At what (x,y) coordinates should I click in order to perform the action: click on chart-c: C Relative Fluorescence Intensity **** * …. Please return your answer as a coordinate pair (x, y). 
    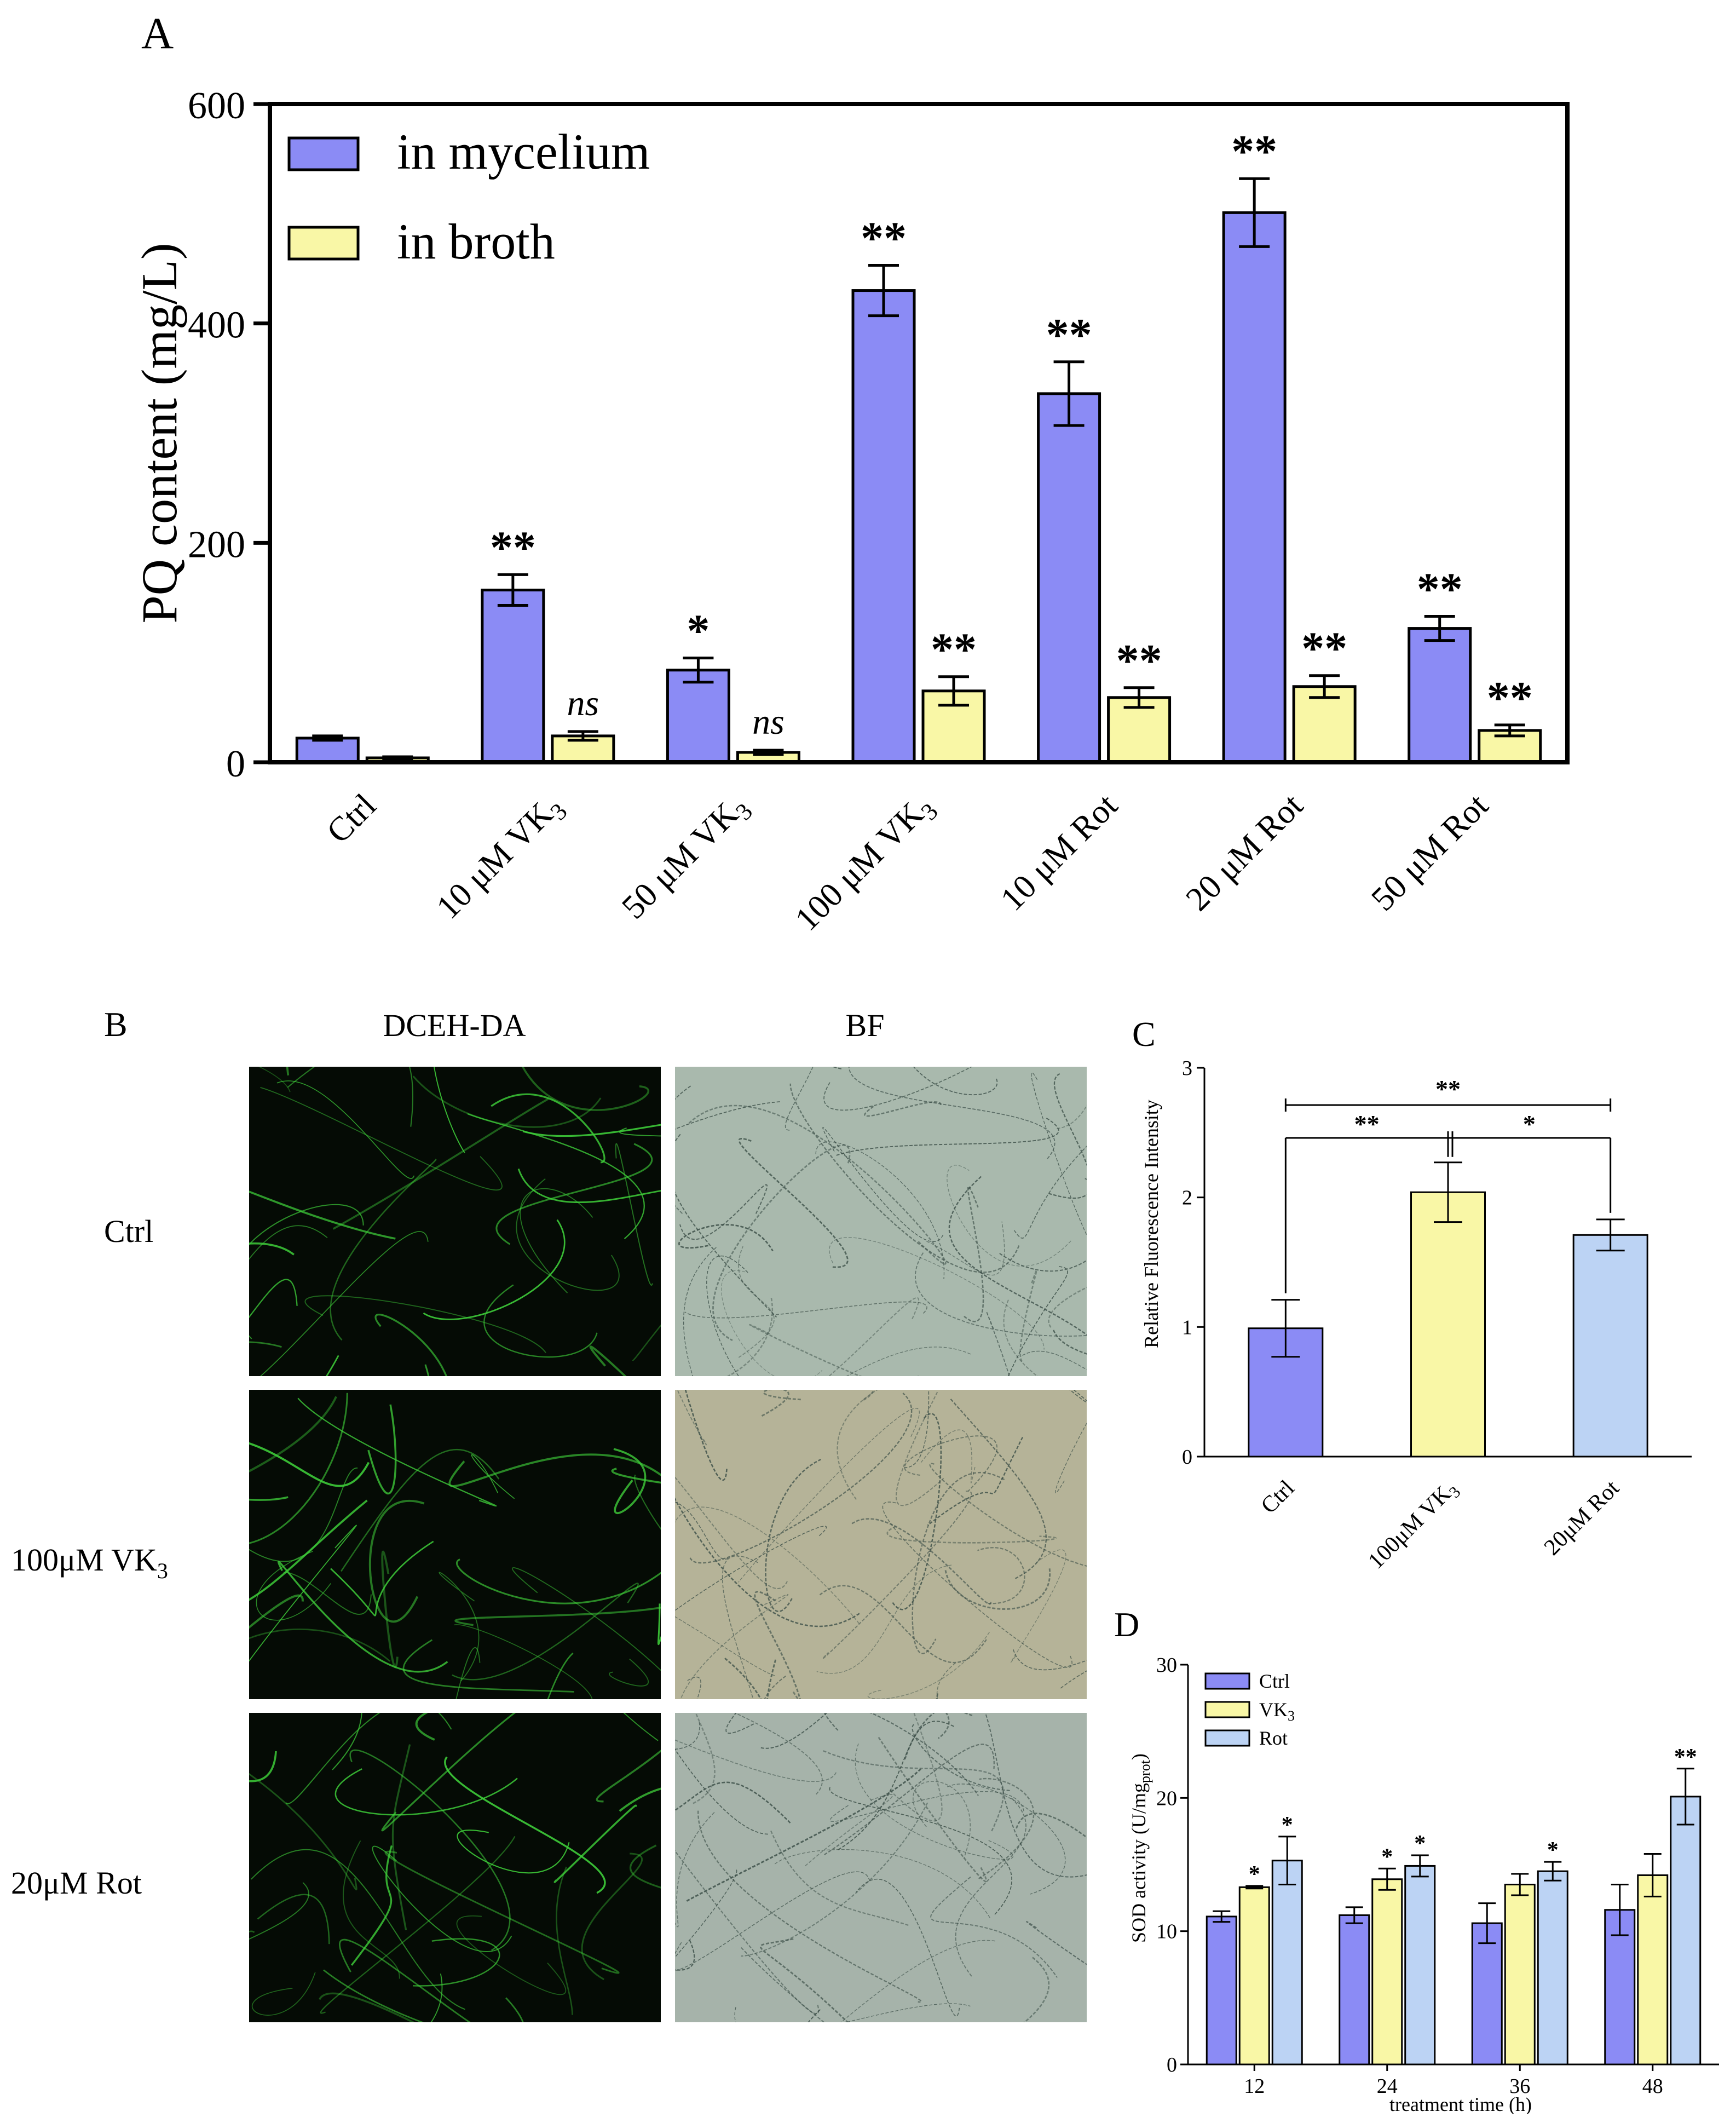
    Looking at the image, I should click on (1412, 1295).